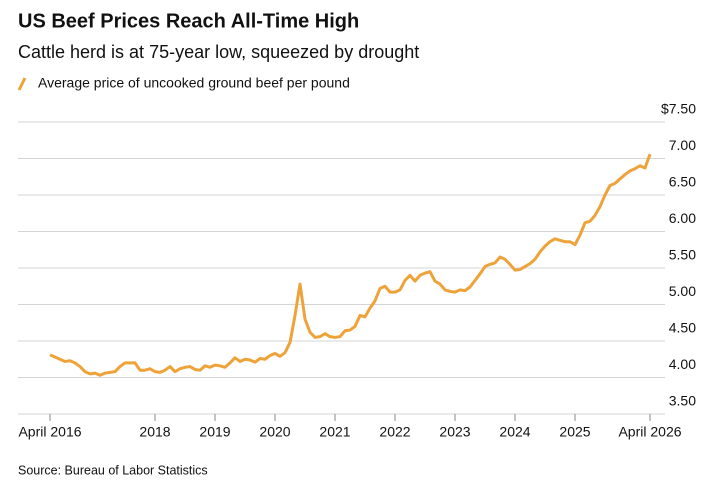  Describe the element at coordinates (214, 432) in the screenshot. I see `x-tick-label: 2019` at that location.